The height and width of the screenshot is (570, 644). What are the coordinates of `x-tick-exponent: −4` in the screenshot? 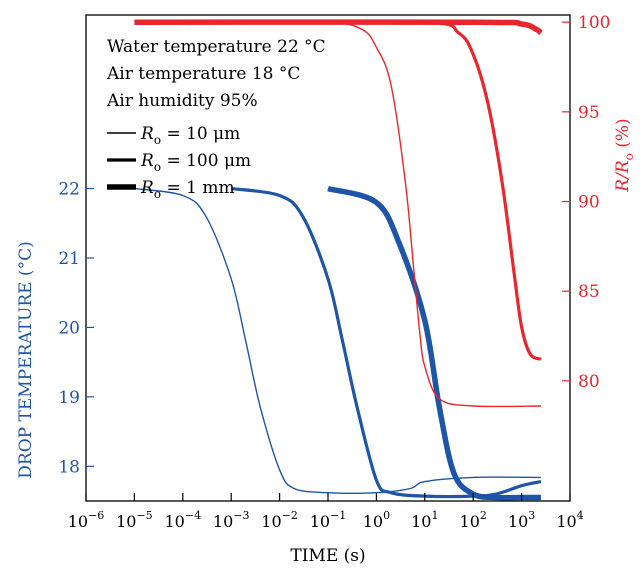 It's located at (193, 515).